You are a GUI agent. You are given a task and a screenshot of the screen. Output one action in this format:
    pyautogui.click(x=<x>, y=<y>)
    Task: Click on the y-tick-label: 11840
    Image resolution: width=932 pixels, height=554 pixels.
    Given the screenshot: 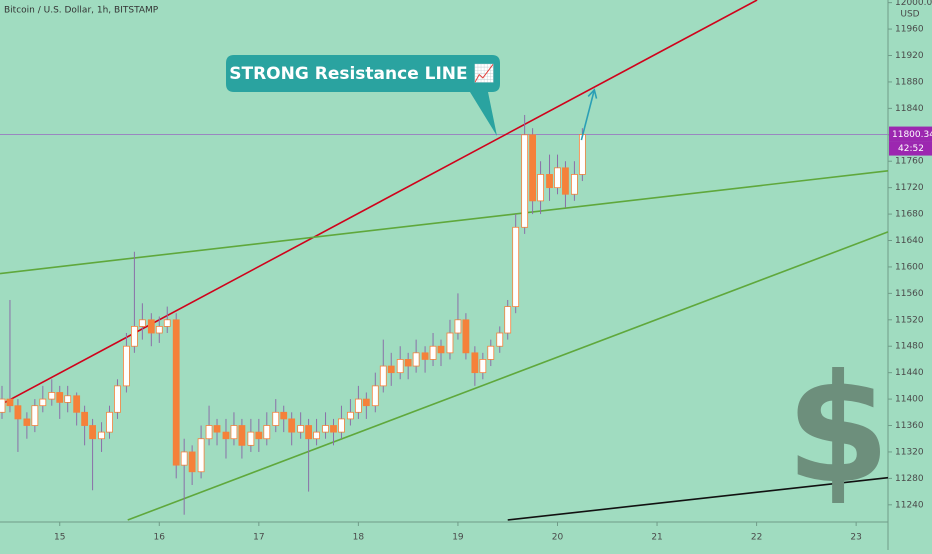 What is the action you would take?
    pyautogui.click(x=909, y=109)
    